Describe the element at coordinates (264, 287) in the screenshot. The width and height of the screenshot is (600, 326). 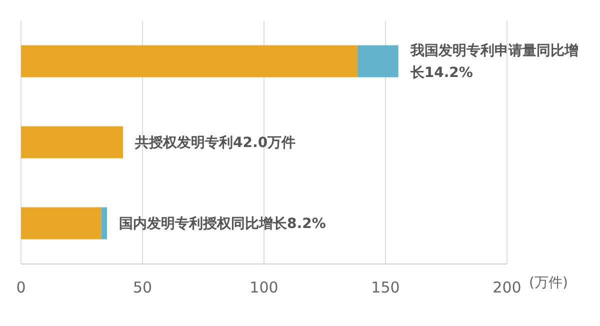
I see `x-tick-label: 100` at that location.